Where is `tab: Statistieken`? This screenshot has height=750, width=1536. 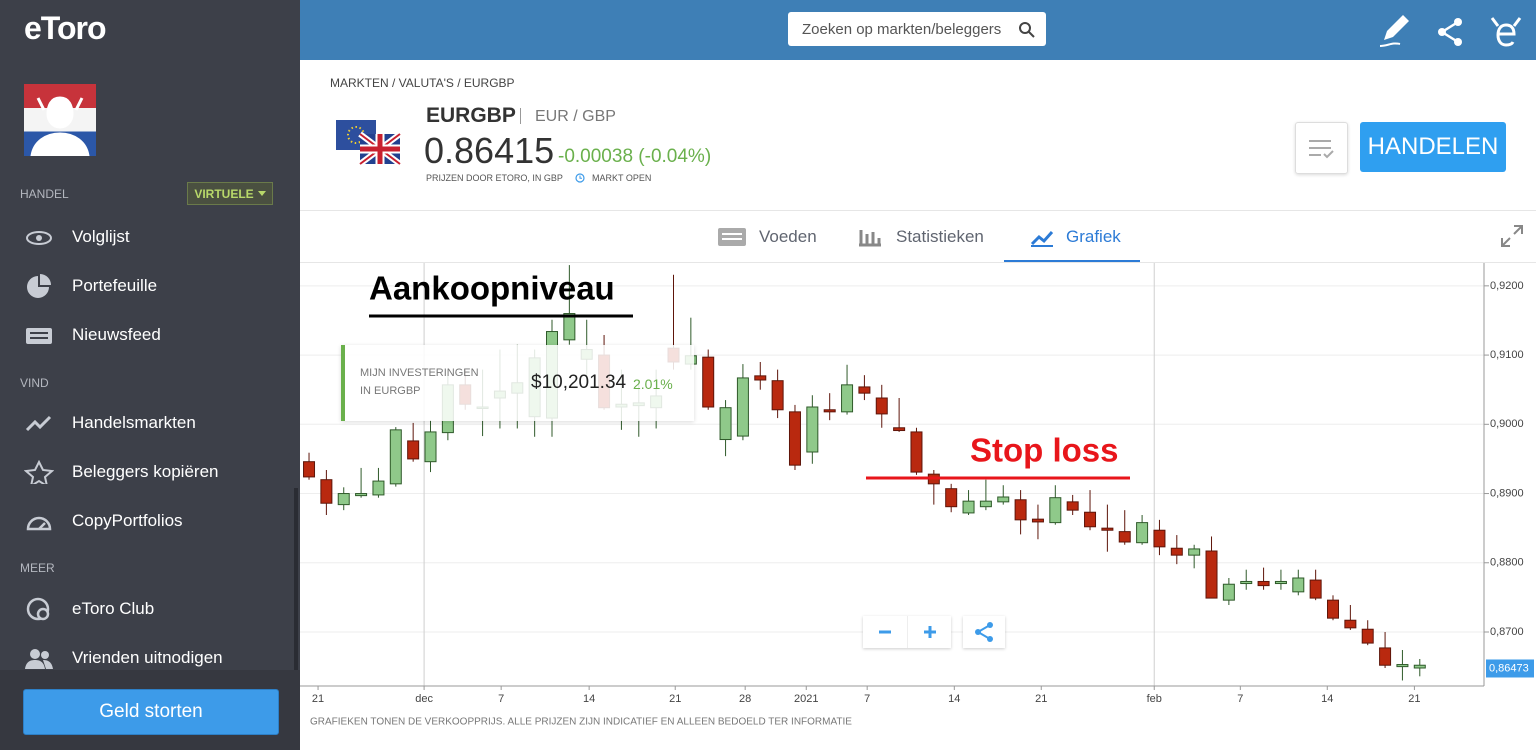
tab: Statistieken is located at coordinates (921, 237).